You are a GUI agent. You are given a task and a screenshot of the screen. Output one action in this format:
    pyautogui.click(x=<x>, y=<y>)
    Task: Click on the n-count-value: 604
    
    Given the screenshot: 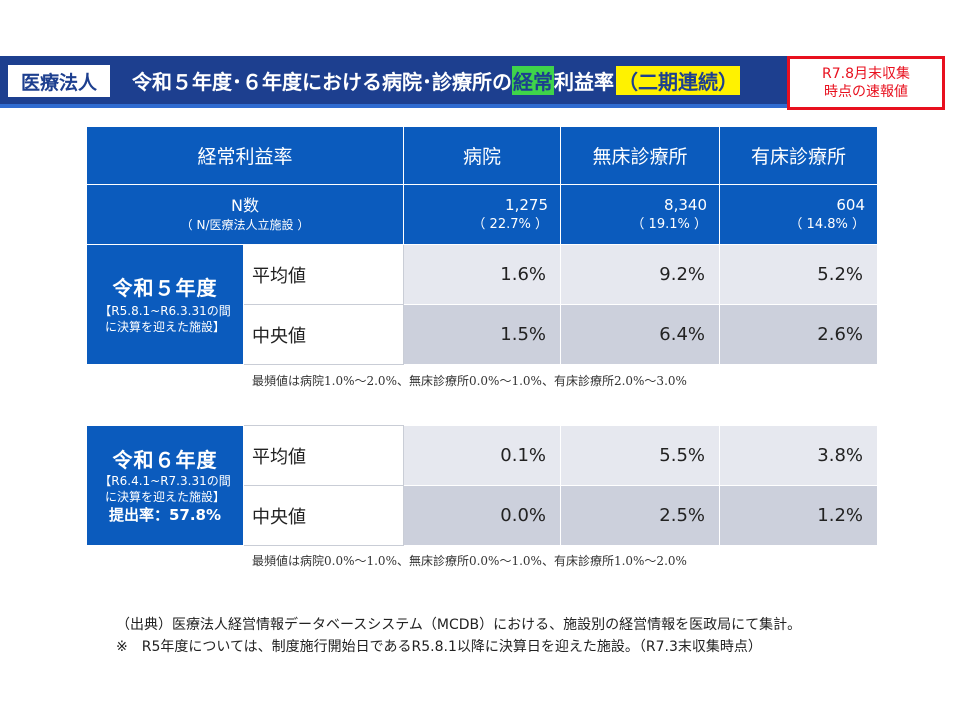 What is the action you would take?
    pyautogui.click(x=850, y=204)
    